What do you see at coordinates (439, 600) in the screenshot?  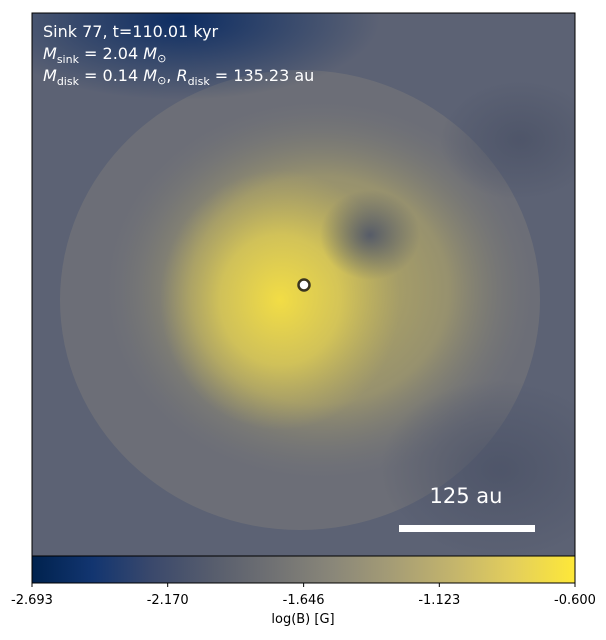 I see `colorbar-tick-label: -1.123` at bounding box center [439, 600].